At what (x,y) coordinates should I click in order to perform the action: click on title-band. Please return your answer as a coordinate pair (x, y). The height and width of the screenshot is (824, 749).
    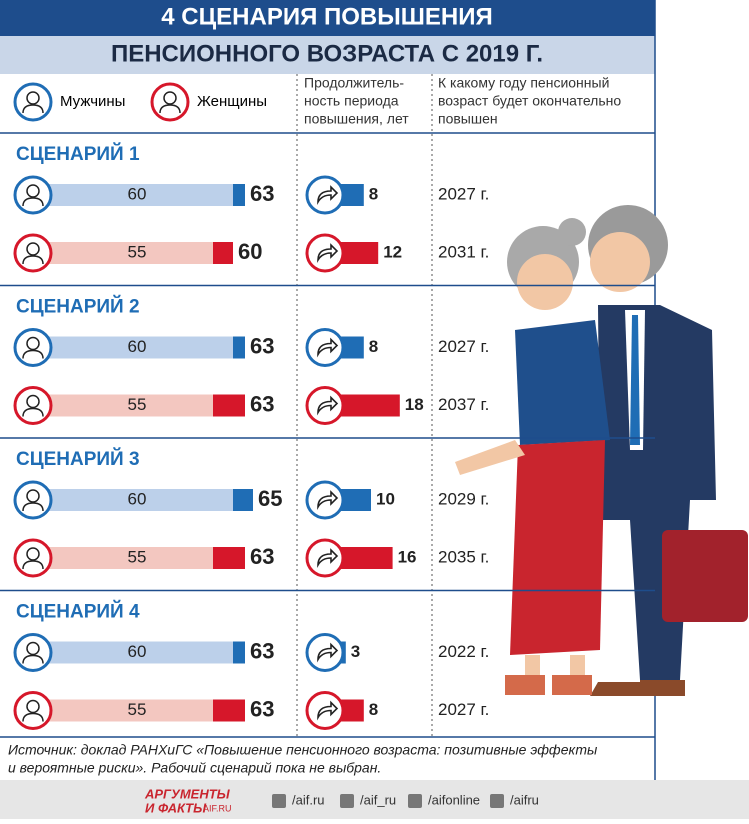
    Looking at the image, I should click on (327, 18).